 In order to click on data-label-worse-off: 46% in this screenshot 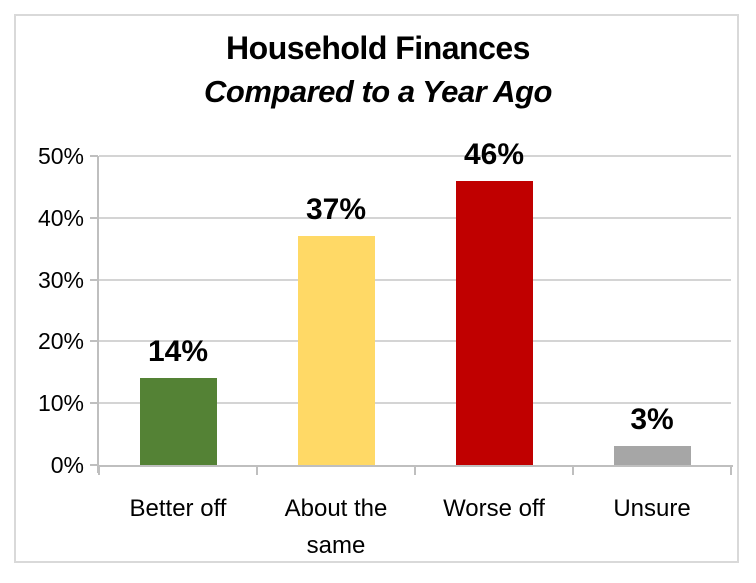, I will do `click(494, 154)`.